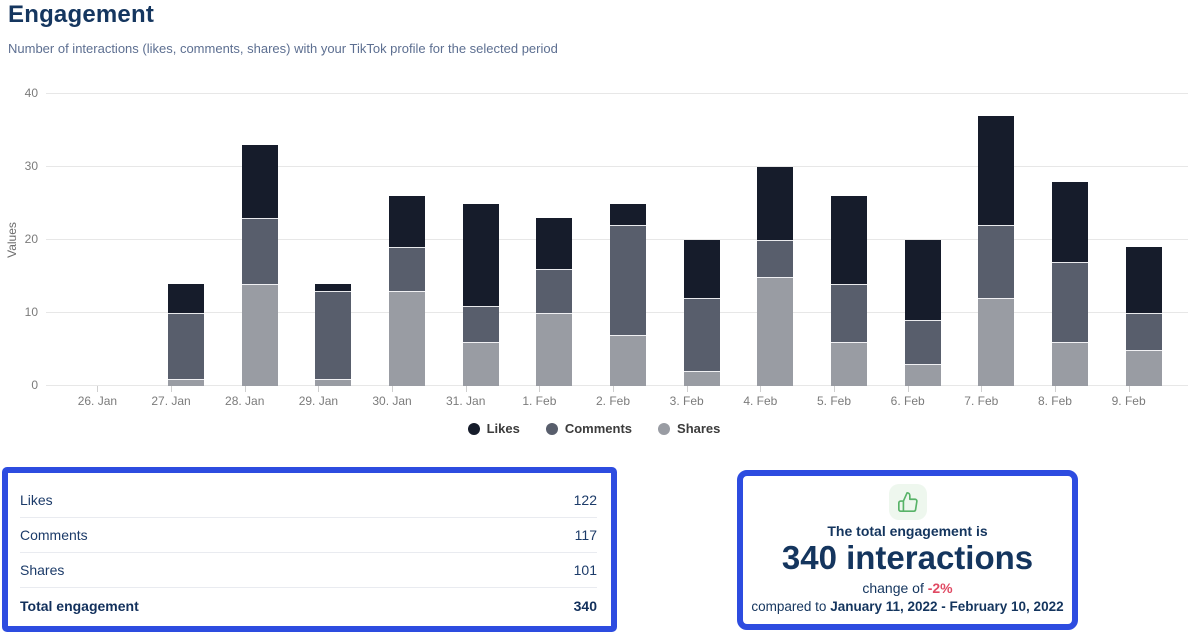  I want to click on legend-item-shares: Shares, so click(689, 428).